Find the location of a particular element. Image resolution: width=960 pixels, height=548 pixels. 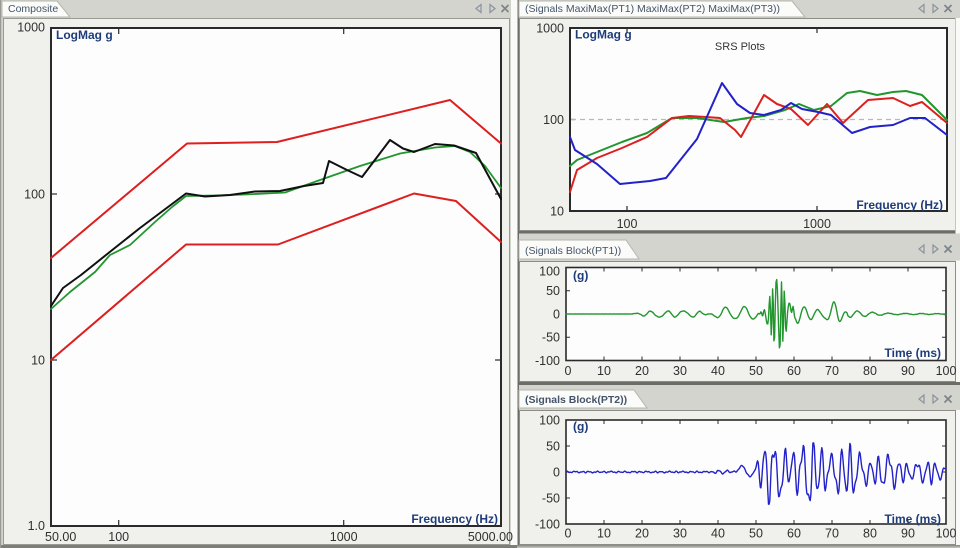

svg-text: Composite is located at coordinates (33, 9).